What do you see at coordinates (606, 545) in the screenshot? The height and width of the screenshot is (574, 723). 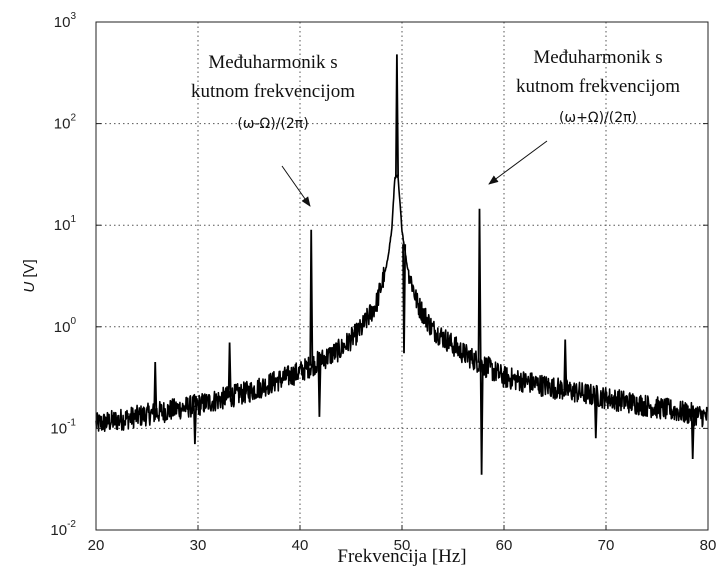 I see `x-tick-label: 70` at bounding box center [606, 545].